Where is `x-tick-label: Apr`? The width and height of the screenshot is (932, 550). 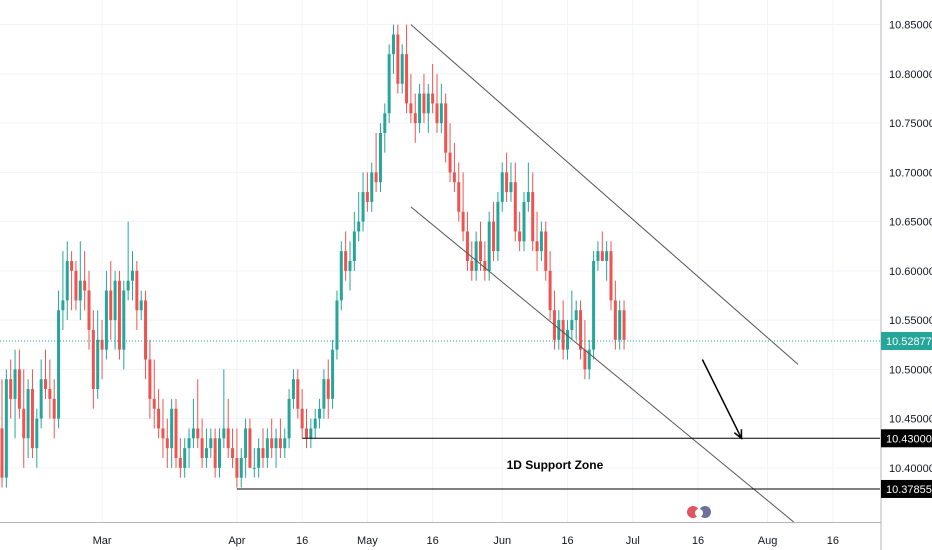 x-tick-label: Apr is located at coordinates (236, 541).